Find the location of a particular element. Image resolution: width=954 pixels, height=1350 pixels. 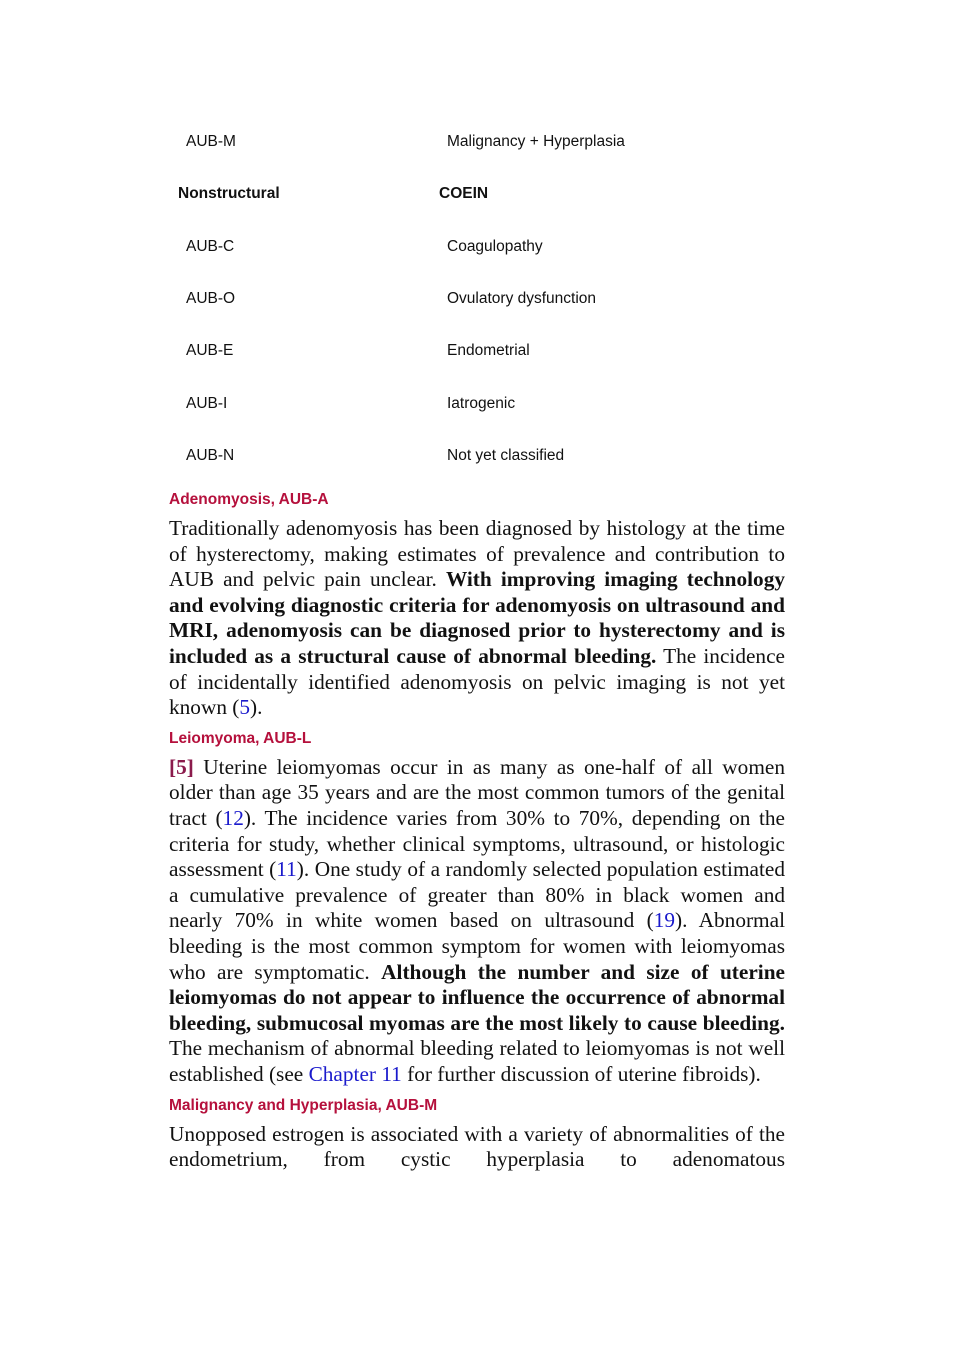

cell: AUB-I is located at coordinates (207, 403).